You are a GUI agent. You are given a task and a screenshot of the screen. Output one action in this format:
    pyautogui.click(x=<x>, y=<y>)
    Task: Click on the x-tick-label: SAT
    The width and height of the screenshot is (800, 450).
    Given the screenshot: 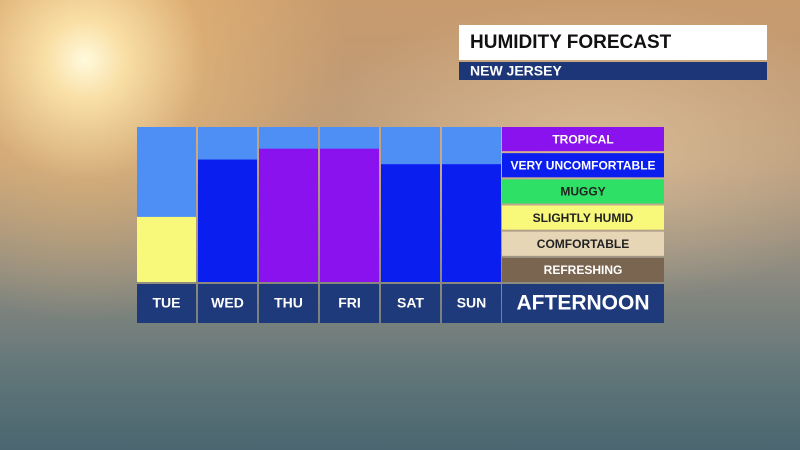 What is the action you would take?
    pyautogui.click(x=410, y=303)
    